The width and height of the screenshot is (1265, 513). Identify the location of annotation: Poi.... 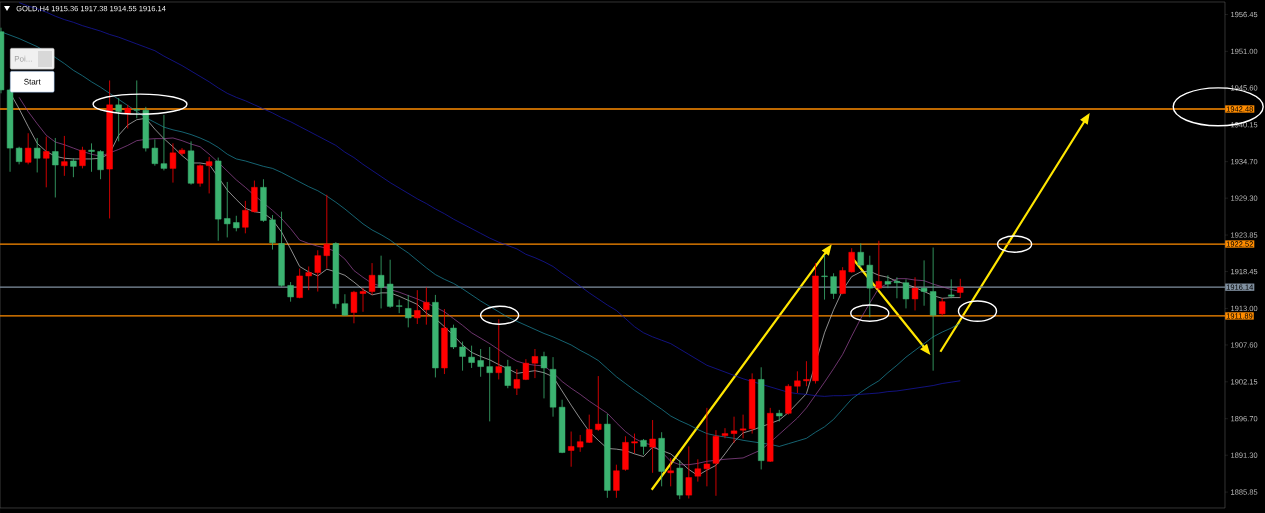
(23, 58).